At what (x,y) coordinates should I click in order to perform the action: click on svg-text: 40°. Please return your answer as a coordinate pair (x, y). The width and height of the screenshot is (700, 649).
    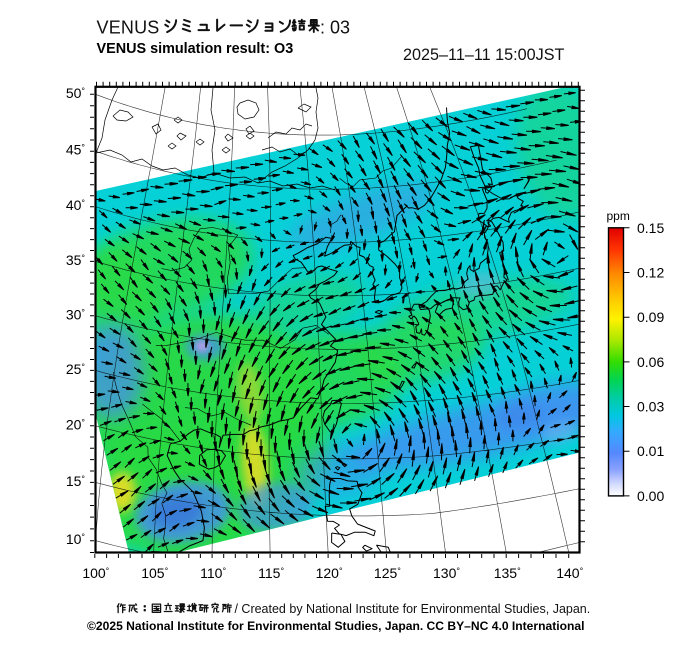
    Looking at the image, I should click on (76, 205).